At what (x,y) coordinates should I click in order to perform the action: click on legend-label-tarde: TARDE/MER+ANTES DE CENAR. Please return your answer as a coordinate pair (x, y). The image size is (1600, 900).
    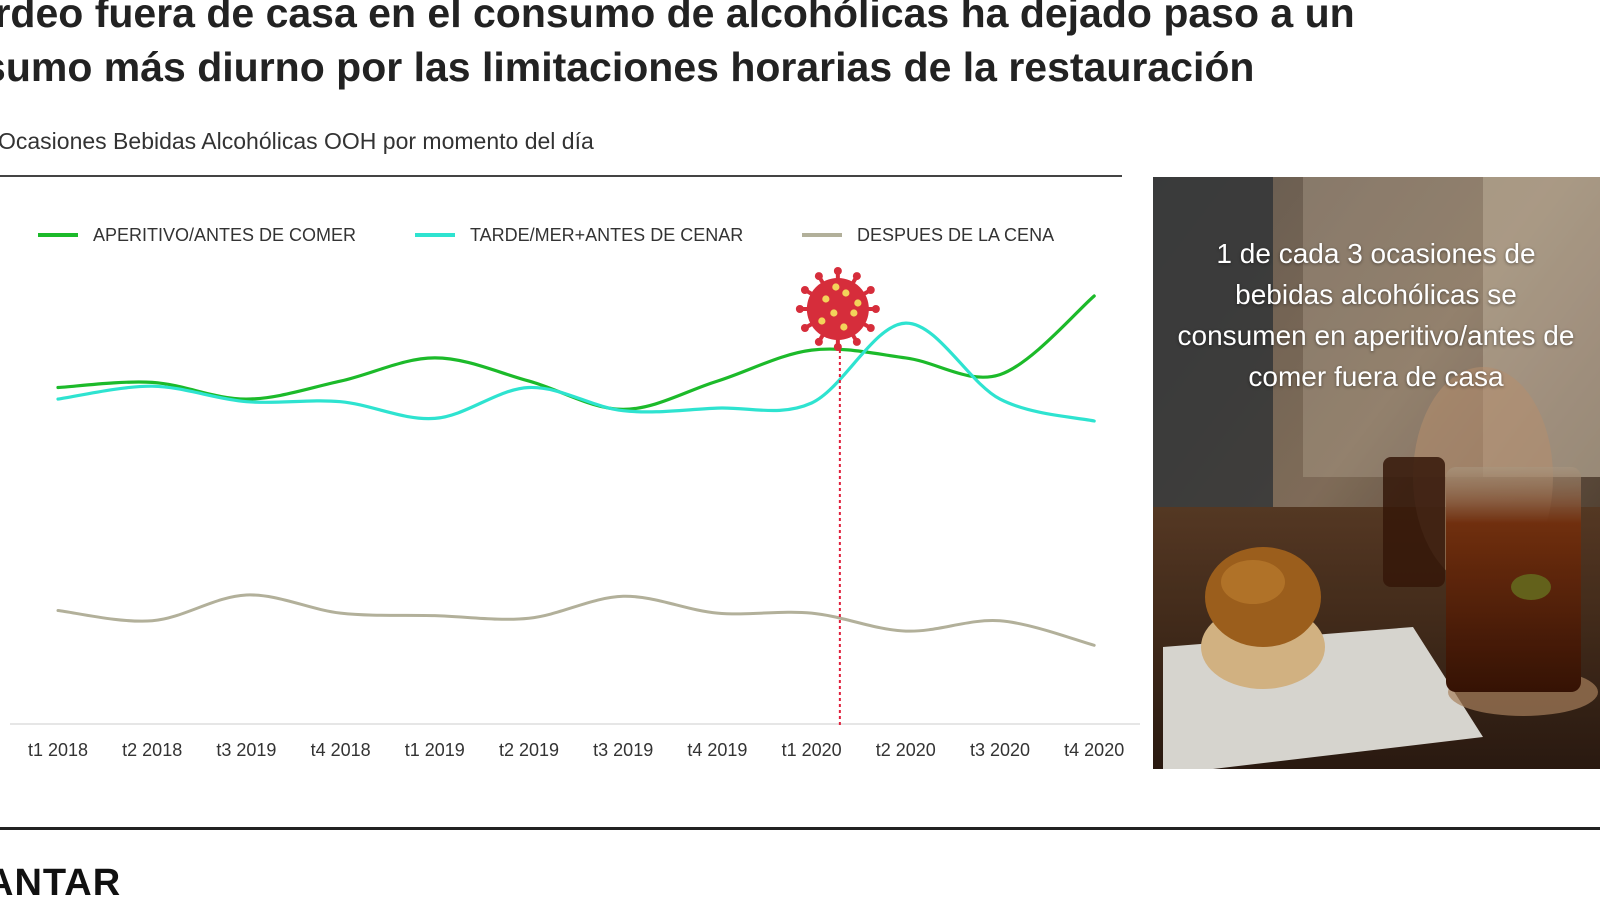
    Looking at the image, I should click on (606, 235).